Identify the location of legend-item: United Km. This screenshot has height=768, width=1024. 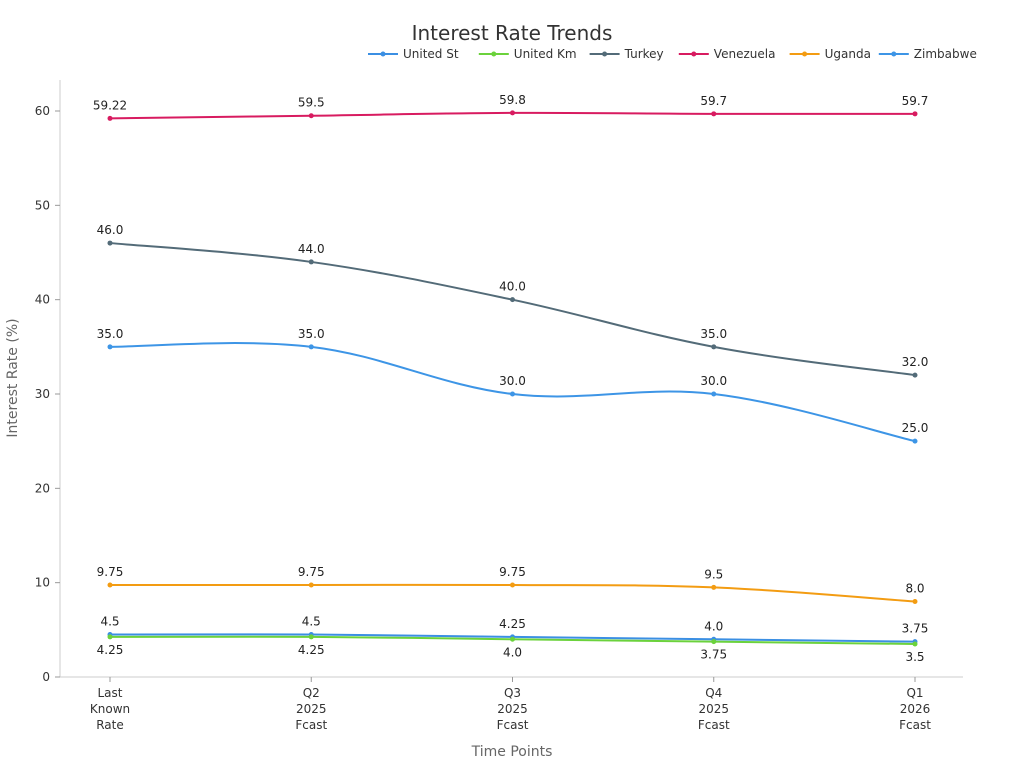
(527, 54).